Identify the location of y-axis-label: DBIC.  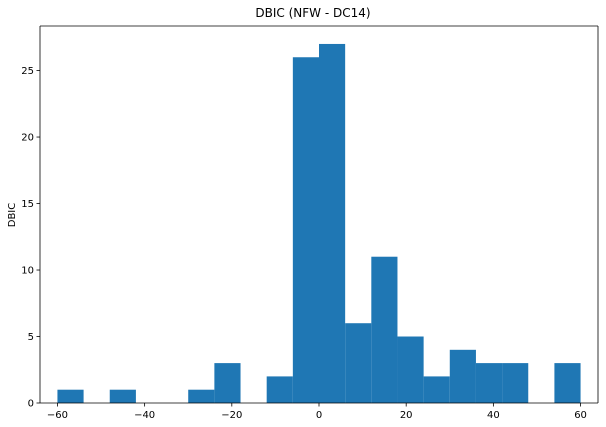
(12, 215).